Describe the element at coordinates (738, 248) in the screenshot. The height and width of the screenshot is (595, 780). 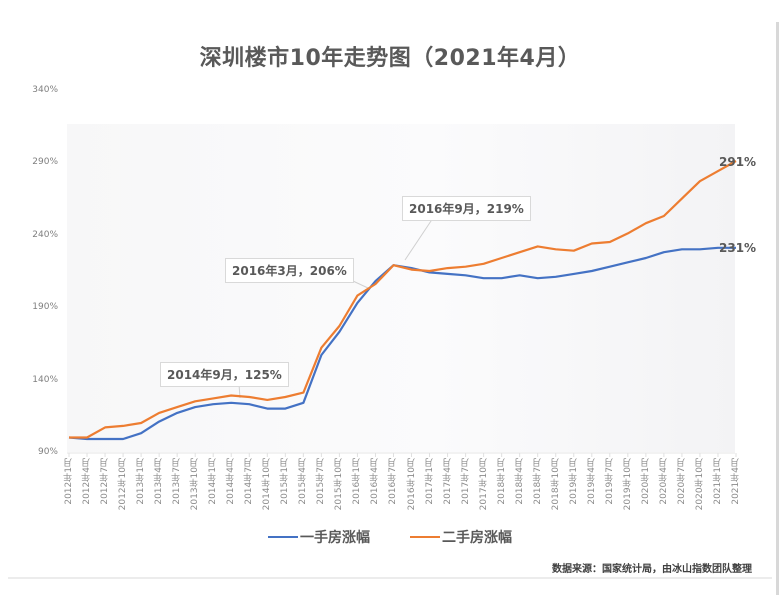
I see `end-label-first-hand: 231%` at that location.